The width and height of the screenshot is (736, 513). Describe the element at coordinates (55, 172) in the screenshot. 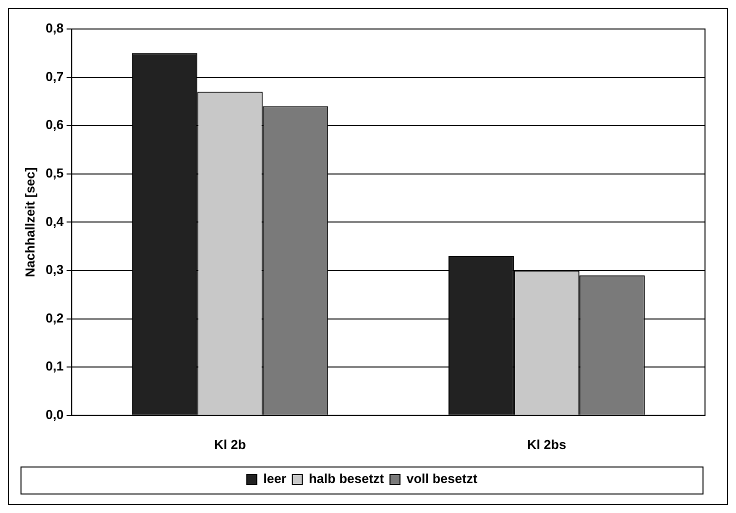

I see `y-tick-label: 0,5` at that location.